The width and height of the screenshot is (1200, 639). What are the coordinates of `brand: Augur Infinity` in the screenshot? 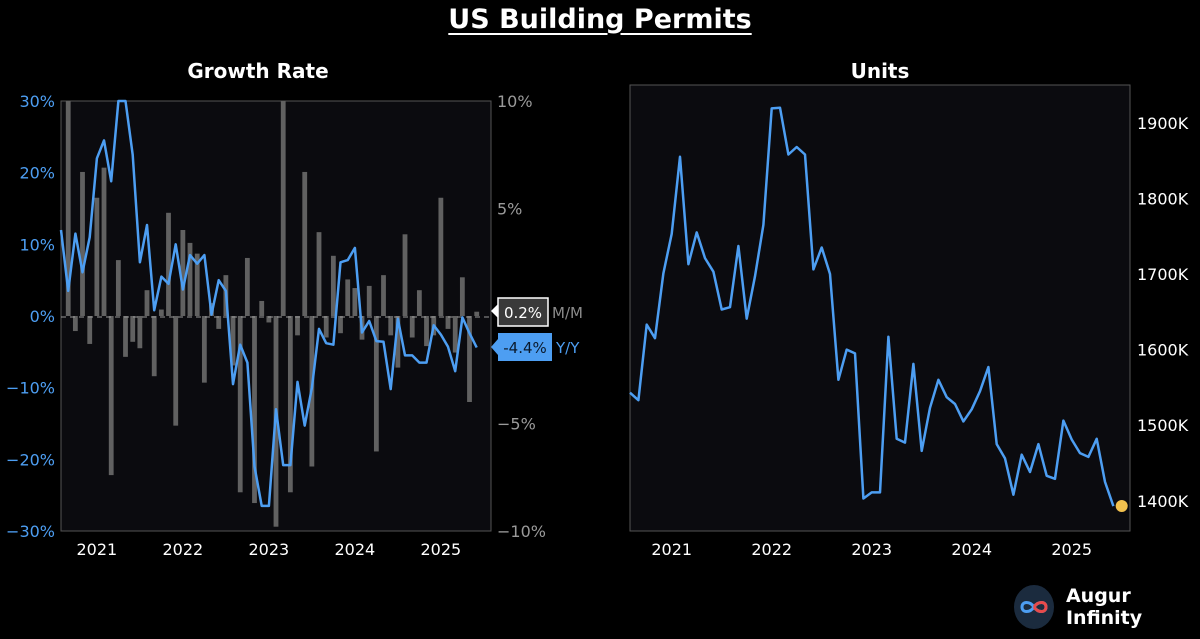 It's located at (1107, 607).